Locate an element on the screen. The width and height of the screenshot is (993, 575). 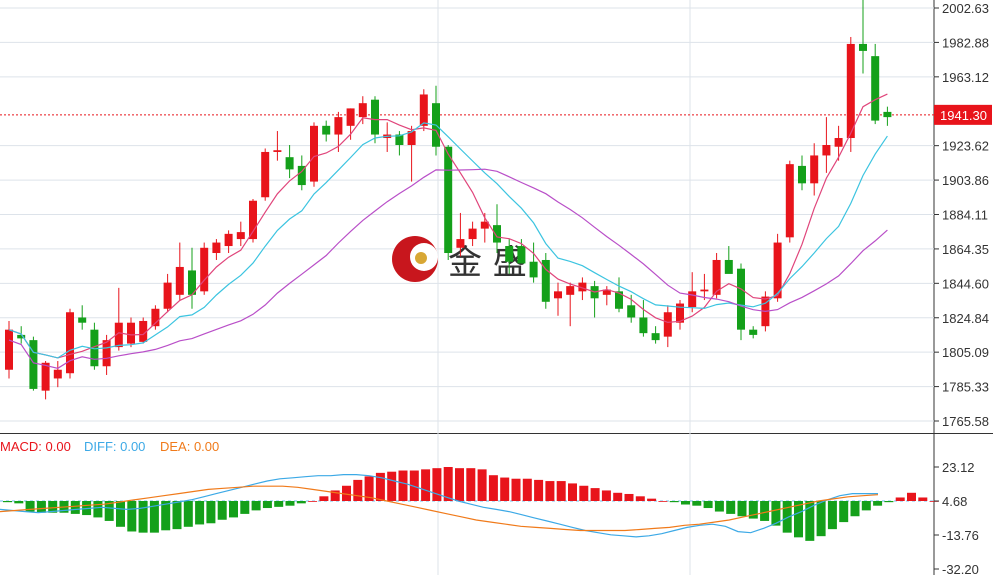
diff-line is located at coordinates (439, 506).